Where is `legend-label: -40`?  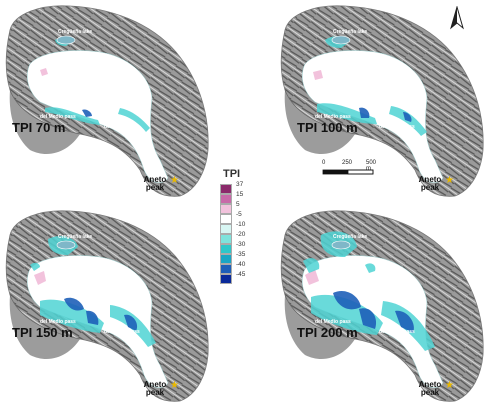
legend-label: -40 is located at coordinates (241, 264).